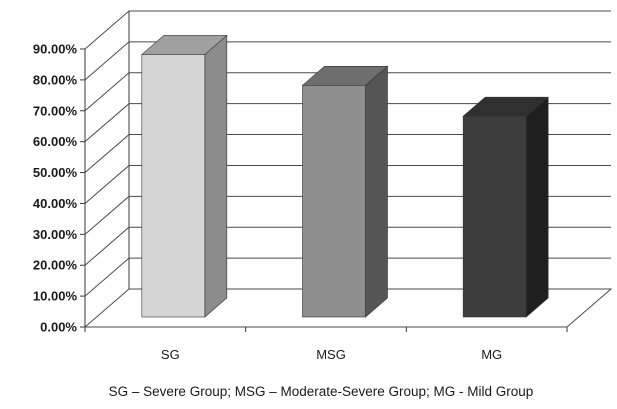 The image size is (617, 409). Describe the element at coordinates (55, 265) in the screenshot. I see `y-tick-label: 20.00%` at that location.